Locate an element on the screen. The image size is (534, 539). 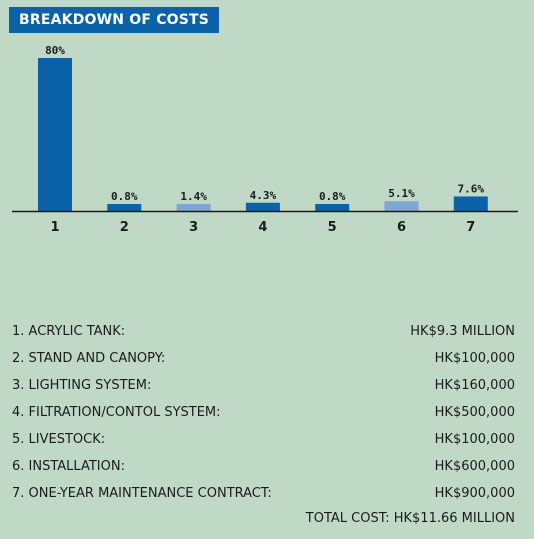
x-tick-label: 4 is located at coordinates (262, 227).